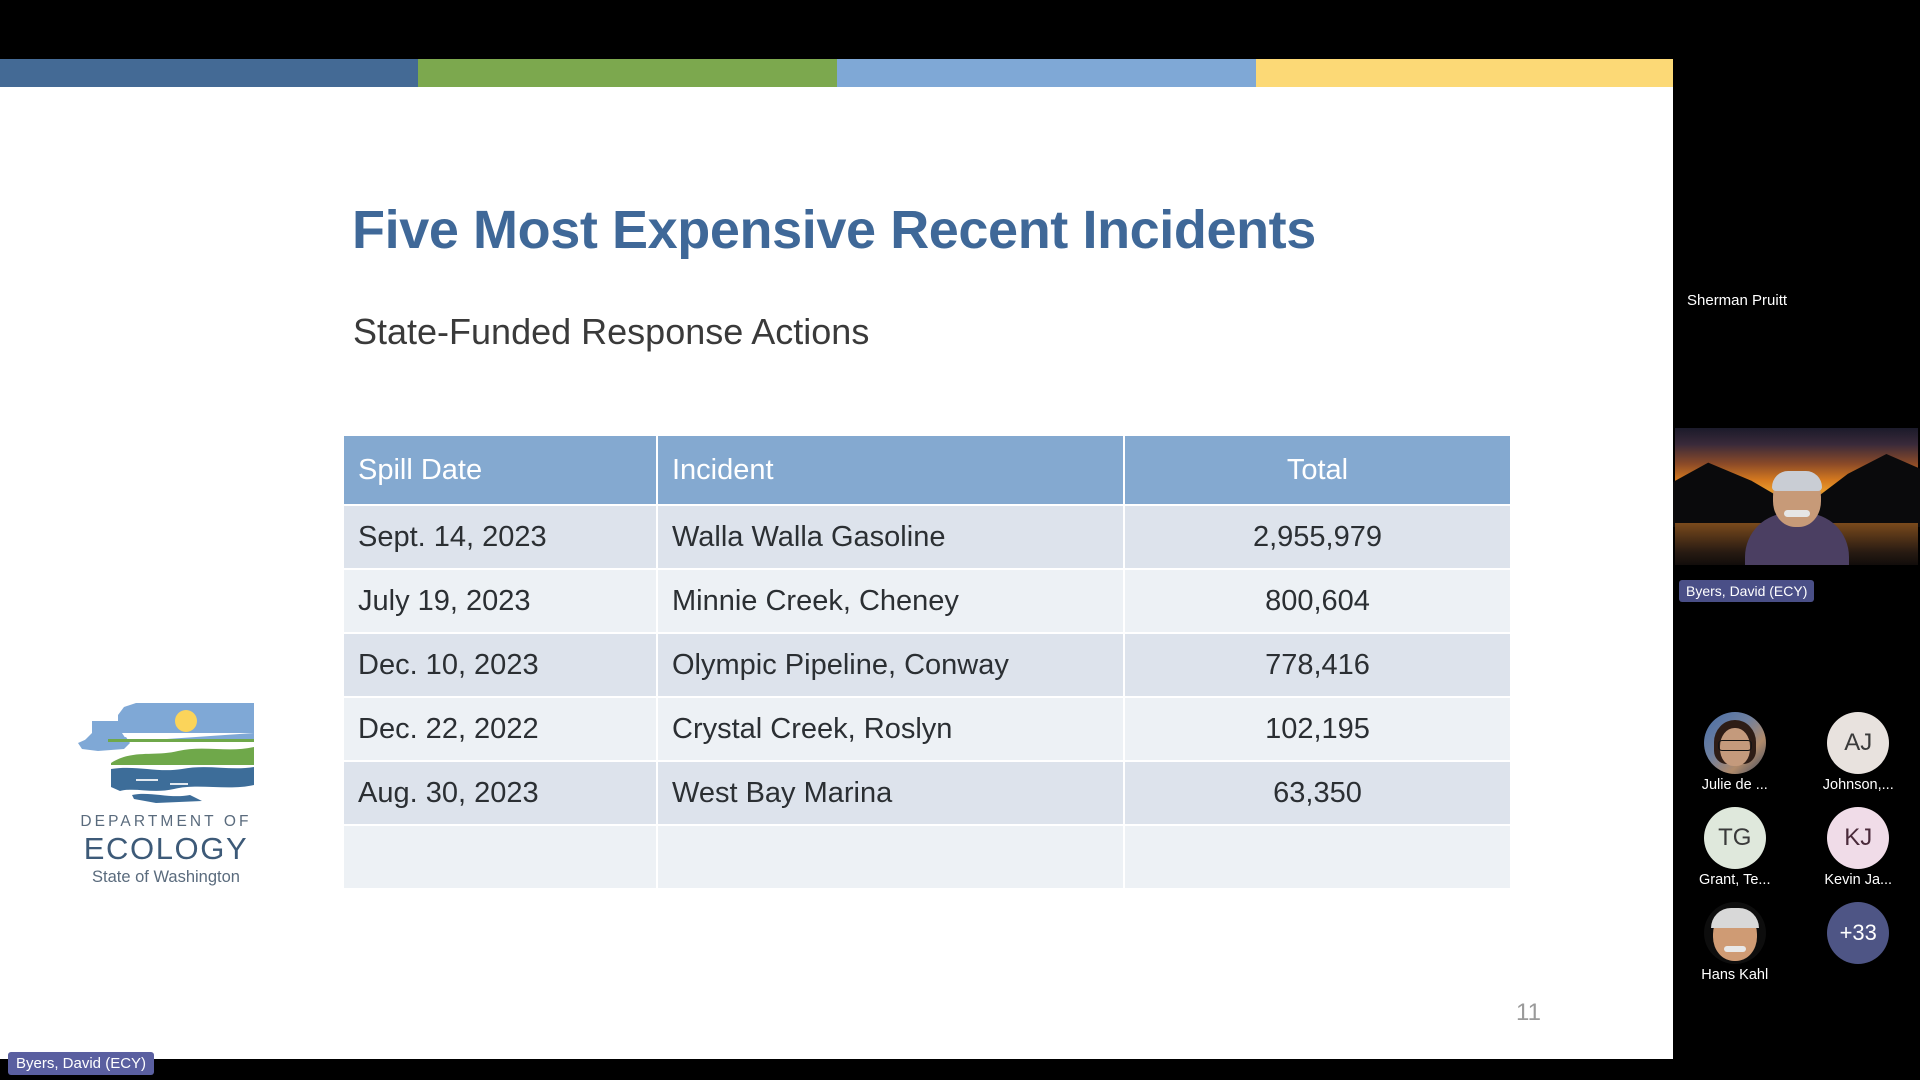 This screenshot has width=1920, height=1080. What do you see at coordinates (627, 73) in the screenshot?
I see `colorbar-segment-green` at bounding box center [627, 73].